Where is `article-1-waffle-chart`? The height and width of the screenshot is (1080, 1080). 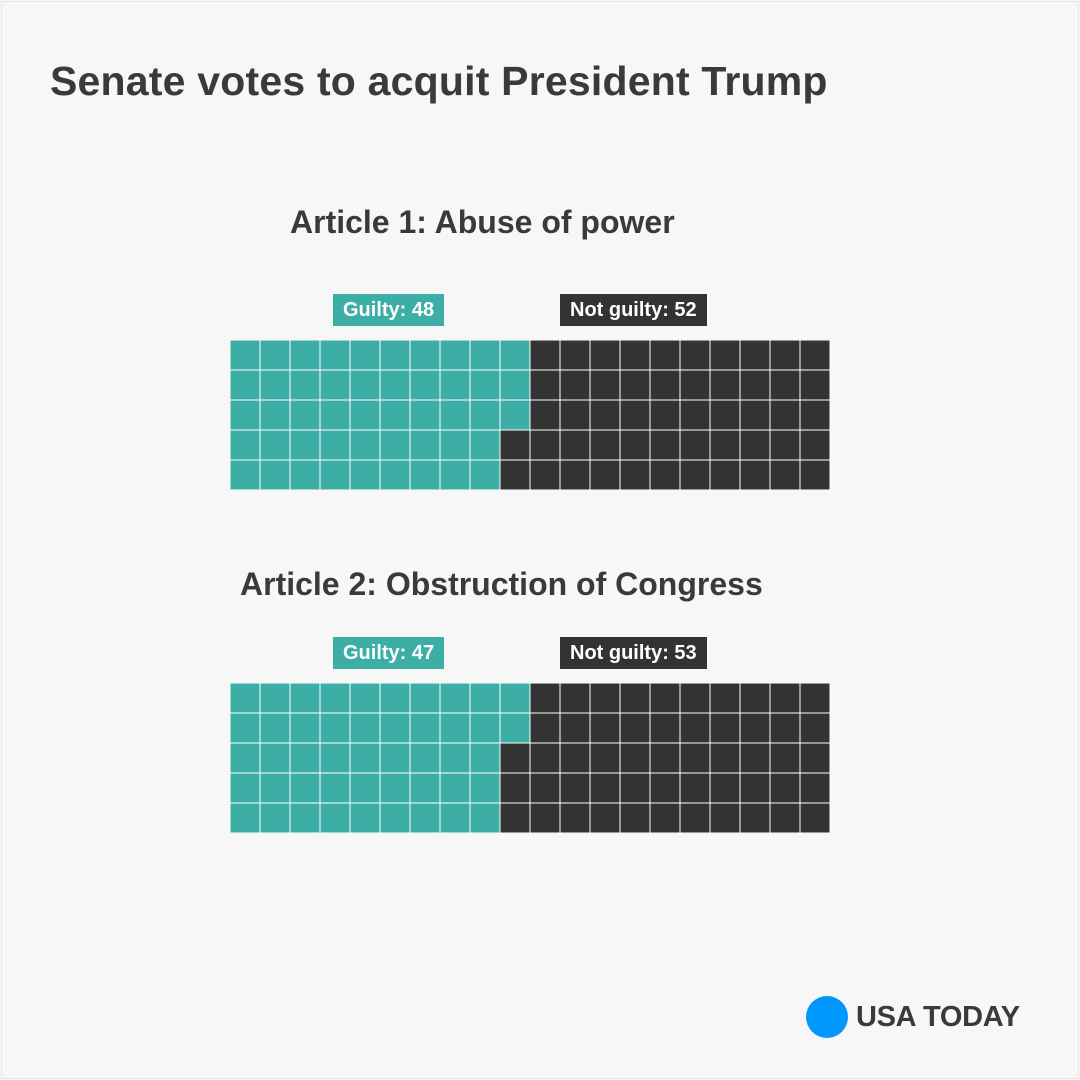 article-1-waffle-chart is located at coordinates (530, 415).